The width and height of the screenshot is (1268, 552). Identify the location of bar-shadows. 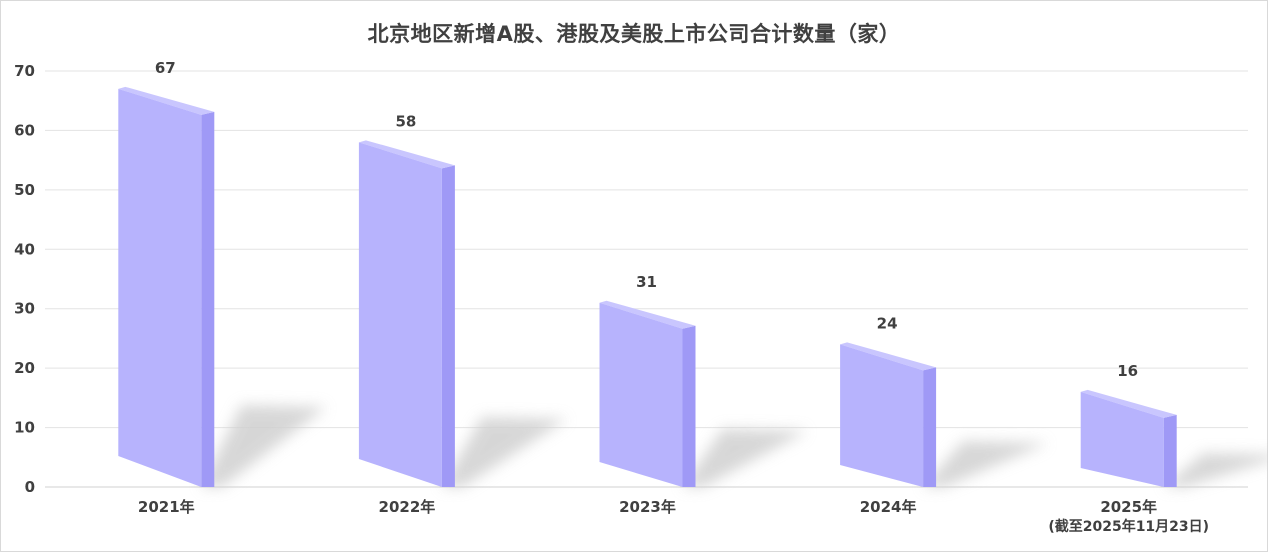
(734, 446).